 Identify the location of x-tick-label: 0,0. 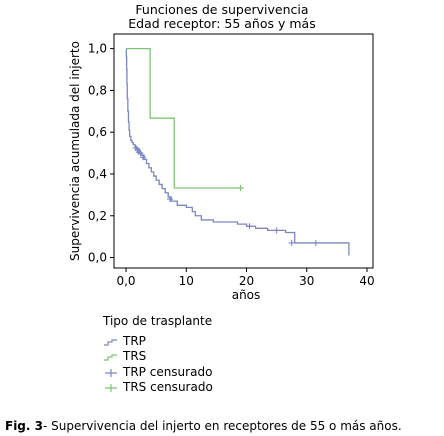
(125, 281).